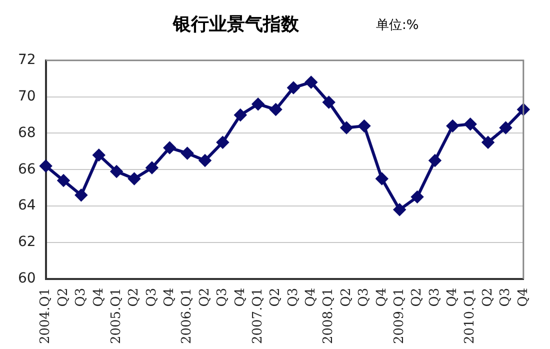 The width and height of the screenshot is (550, 349). I want to click on chart-title: 银行业景气指数, so click(236, 24).